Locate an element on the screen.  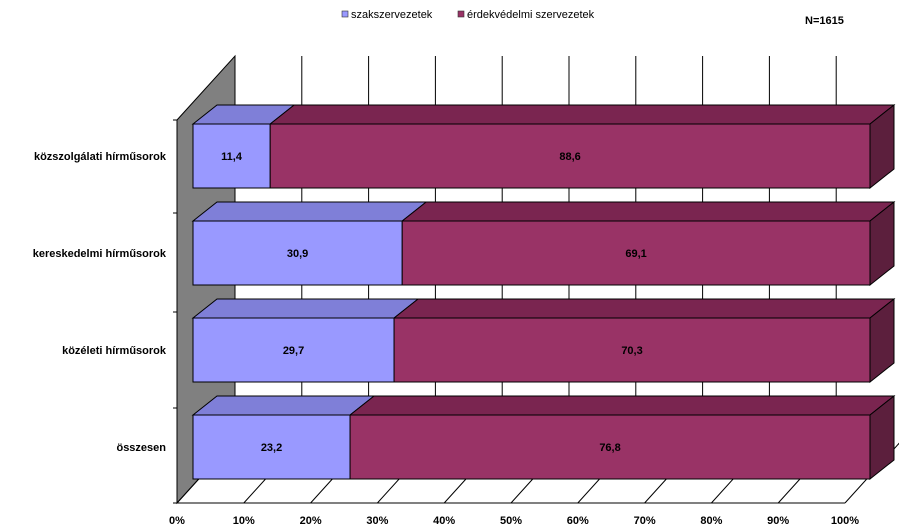
x-tick-label: 80% is located at coordinates (711, 521).